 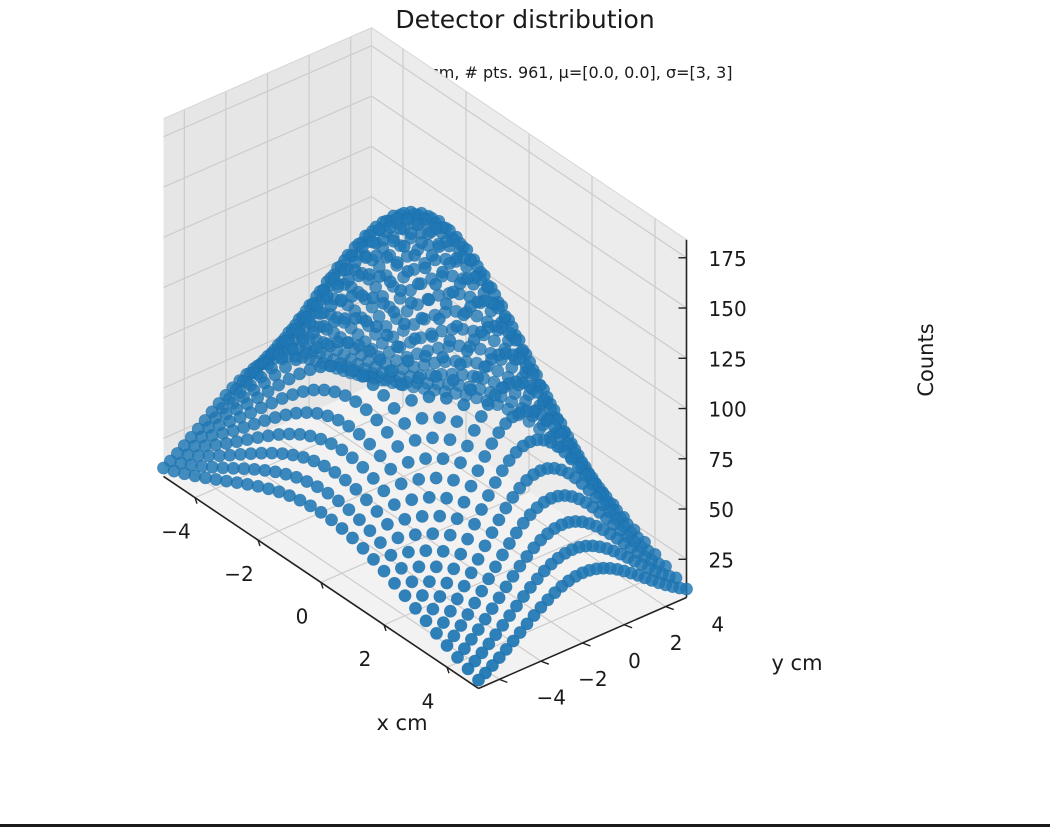 What do you see at coordinates (365, 659) in the screenshot?
I see `x-tick-label: 2` at bounding box center [365, 659].